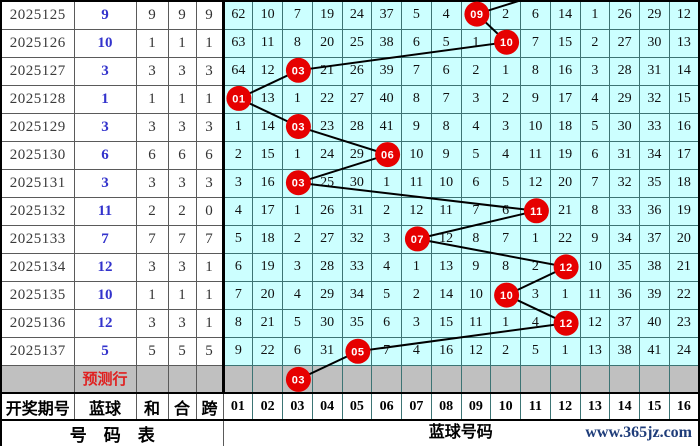 The image size is (700, 446). What do you see at coordinates (105, 295) in the screenshot?
I see `blue-ball-cell: 10` at bounding box center [105, 295].